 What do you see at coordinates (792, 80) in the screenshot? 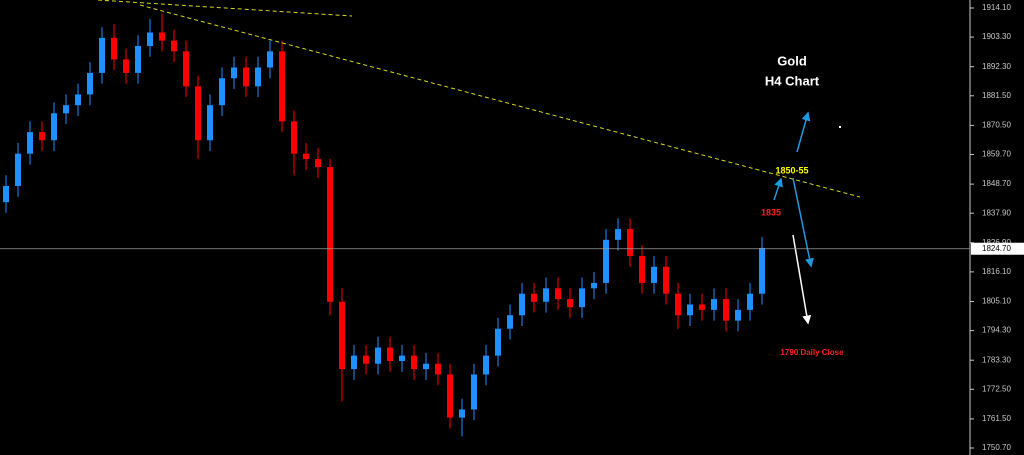
I see `chart-subtitle: H4 Chart` at bounding box center [792, 80].